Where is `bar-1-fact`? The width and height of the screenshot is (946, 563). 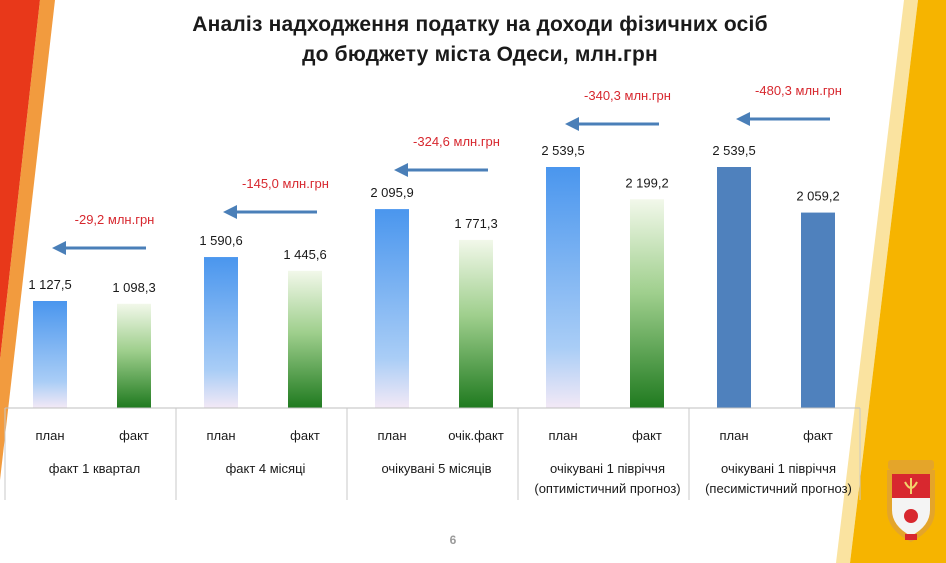
bar-1-fact is located at coordinates (134, 355).